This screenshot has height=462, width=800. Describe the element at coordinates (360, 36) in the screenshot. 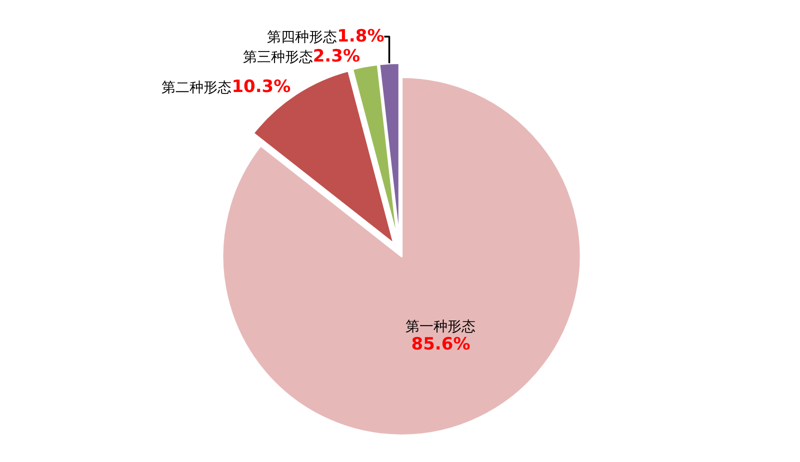

I see `data-label: 1.8%` at that location.